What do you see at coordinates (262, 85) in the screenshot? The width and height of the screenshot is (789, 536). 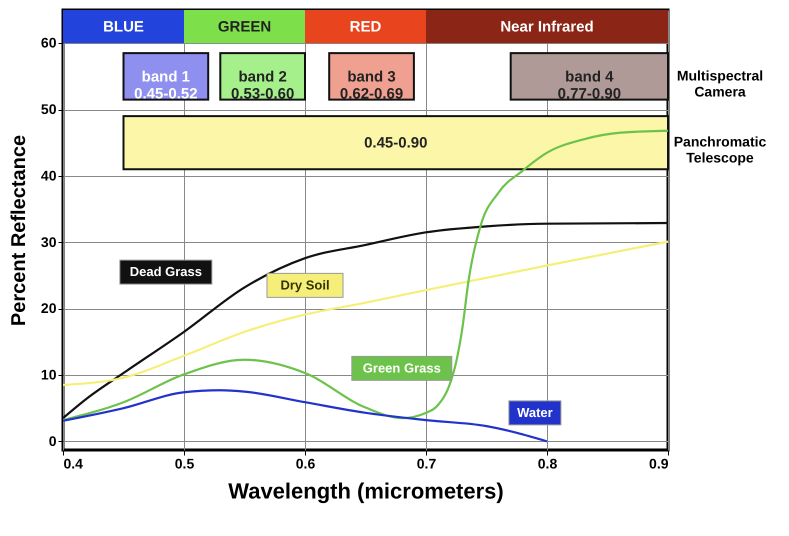 I see `band-label: band 2 0.53-0.60` at bounding box center [262, 85].